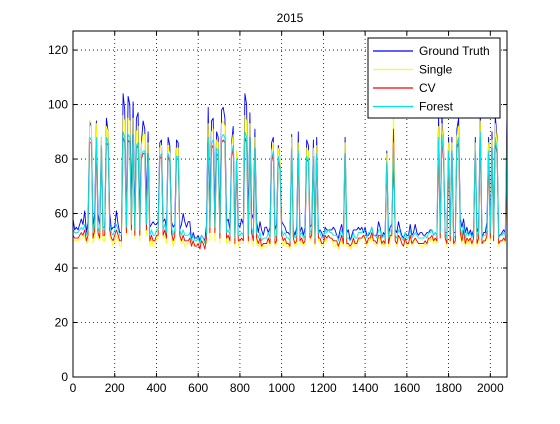 Image resolution: width=560 pixels, height=424 pixels. I want to click on legend-label: Forest, so click(436, 107).